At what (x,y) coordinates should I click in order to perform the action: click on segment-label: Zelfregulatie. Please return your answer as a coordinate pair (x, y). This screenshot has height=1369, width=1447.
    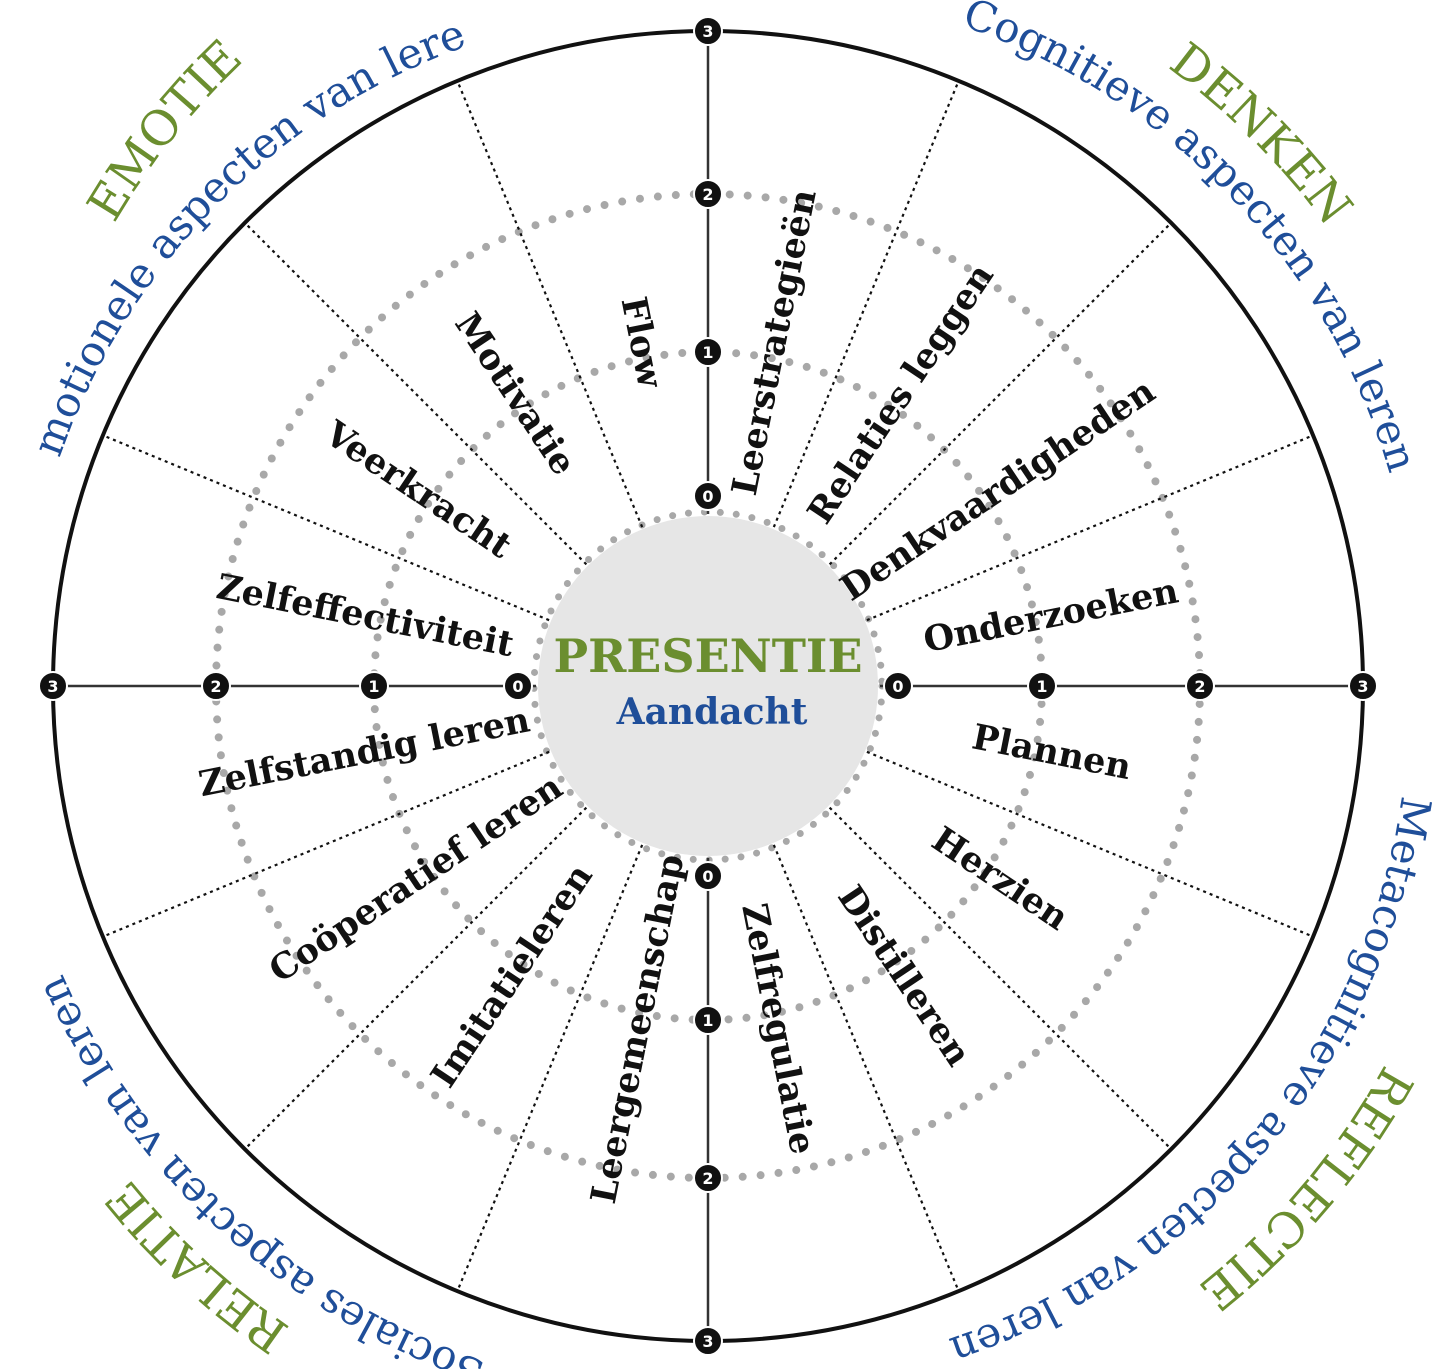
    Looking at the image, I should click on (778, 1029).